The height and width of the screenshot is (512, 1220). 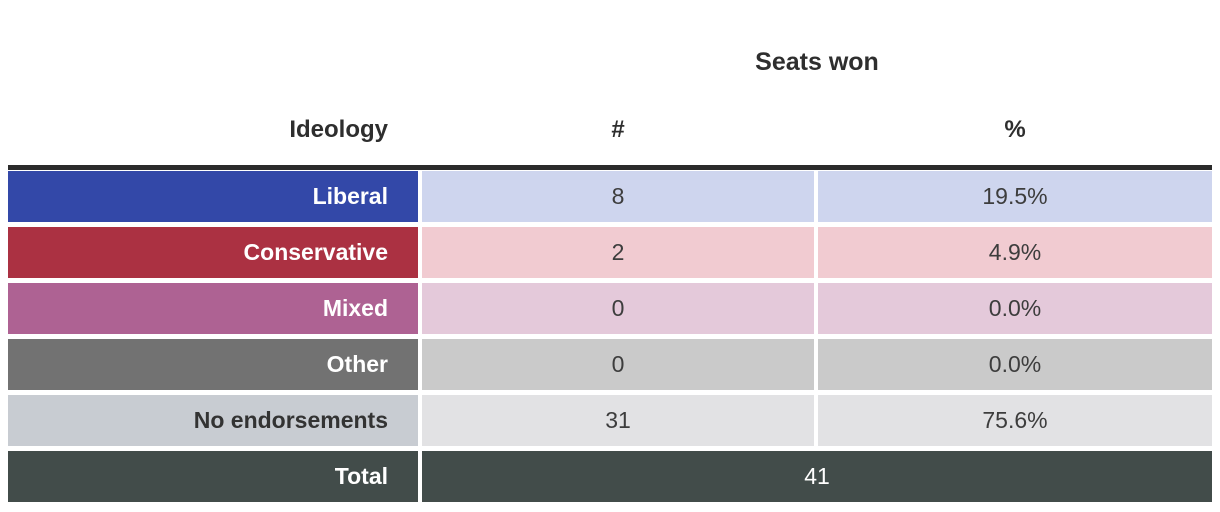 I want to click on percent-cell: 75.6%, so click(x=1015, y=420).